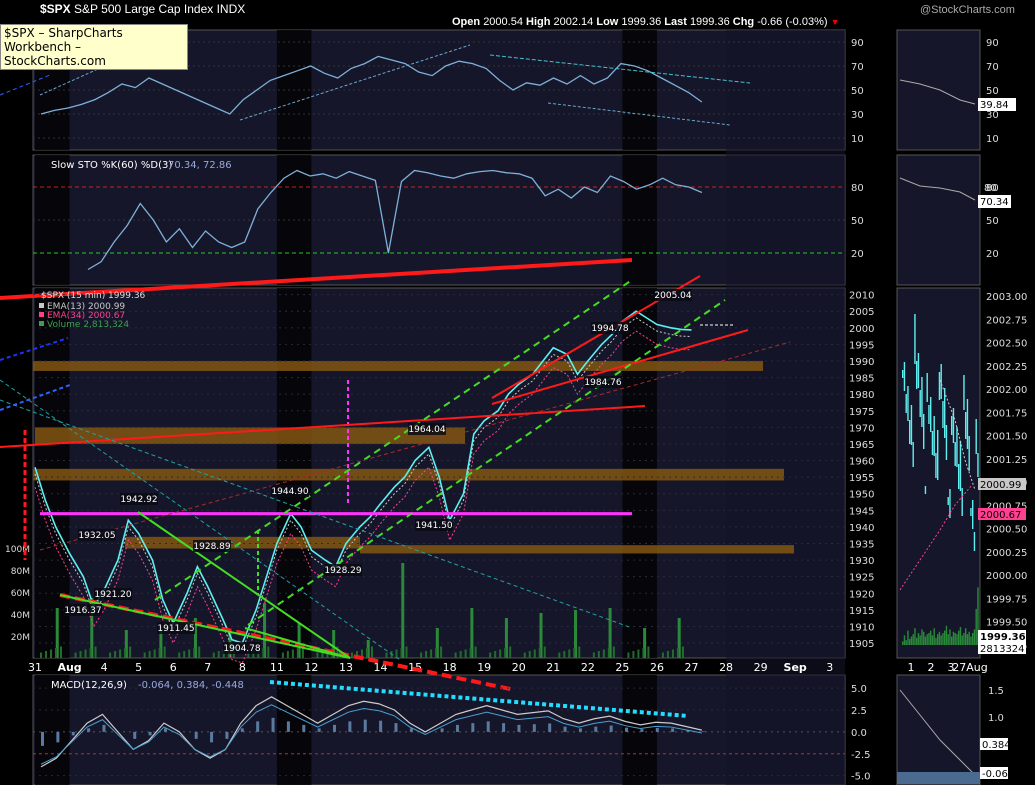 The height and width of the screenshot is (785, 1035). Describe the element at coordinates (938, 729) in the screenshot. I see `macd-side-panel-bg` at that location.